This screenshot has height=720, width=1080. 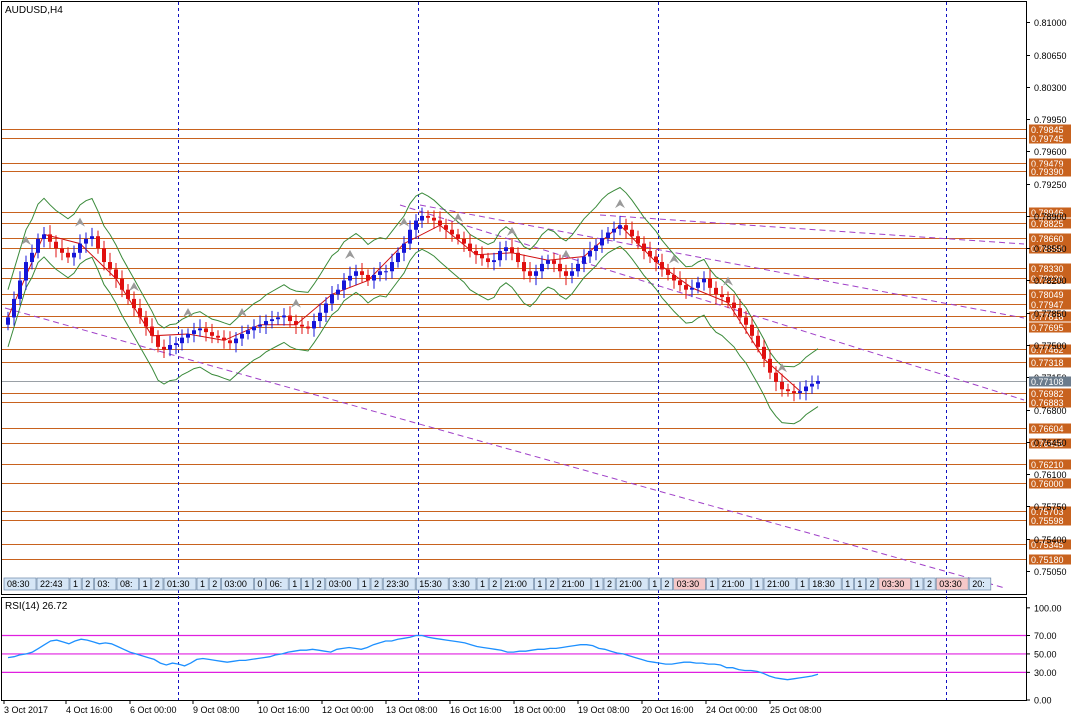 What do you see at coordinates (1050, 381) in the screenshot?
I see `current-price-bg` at bounding box center [1050, 381].